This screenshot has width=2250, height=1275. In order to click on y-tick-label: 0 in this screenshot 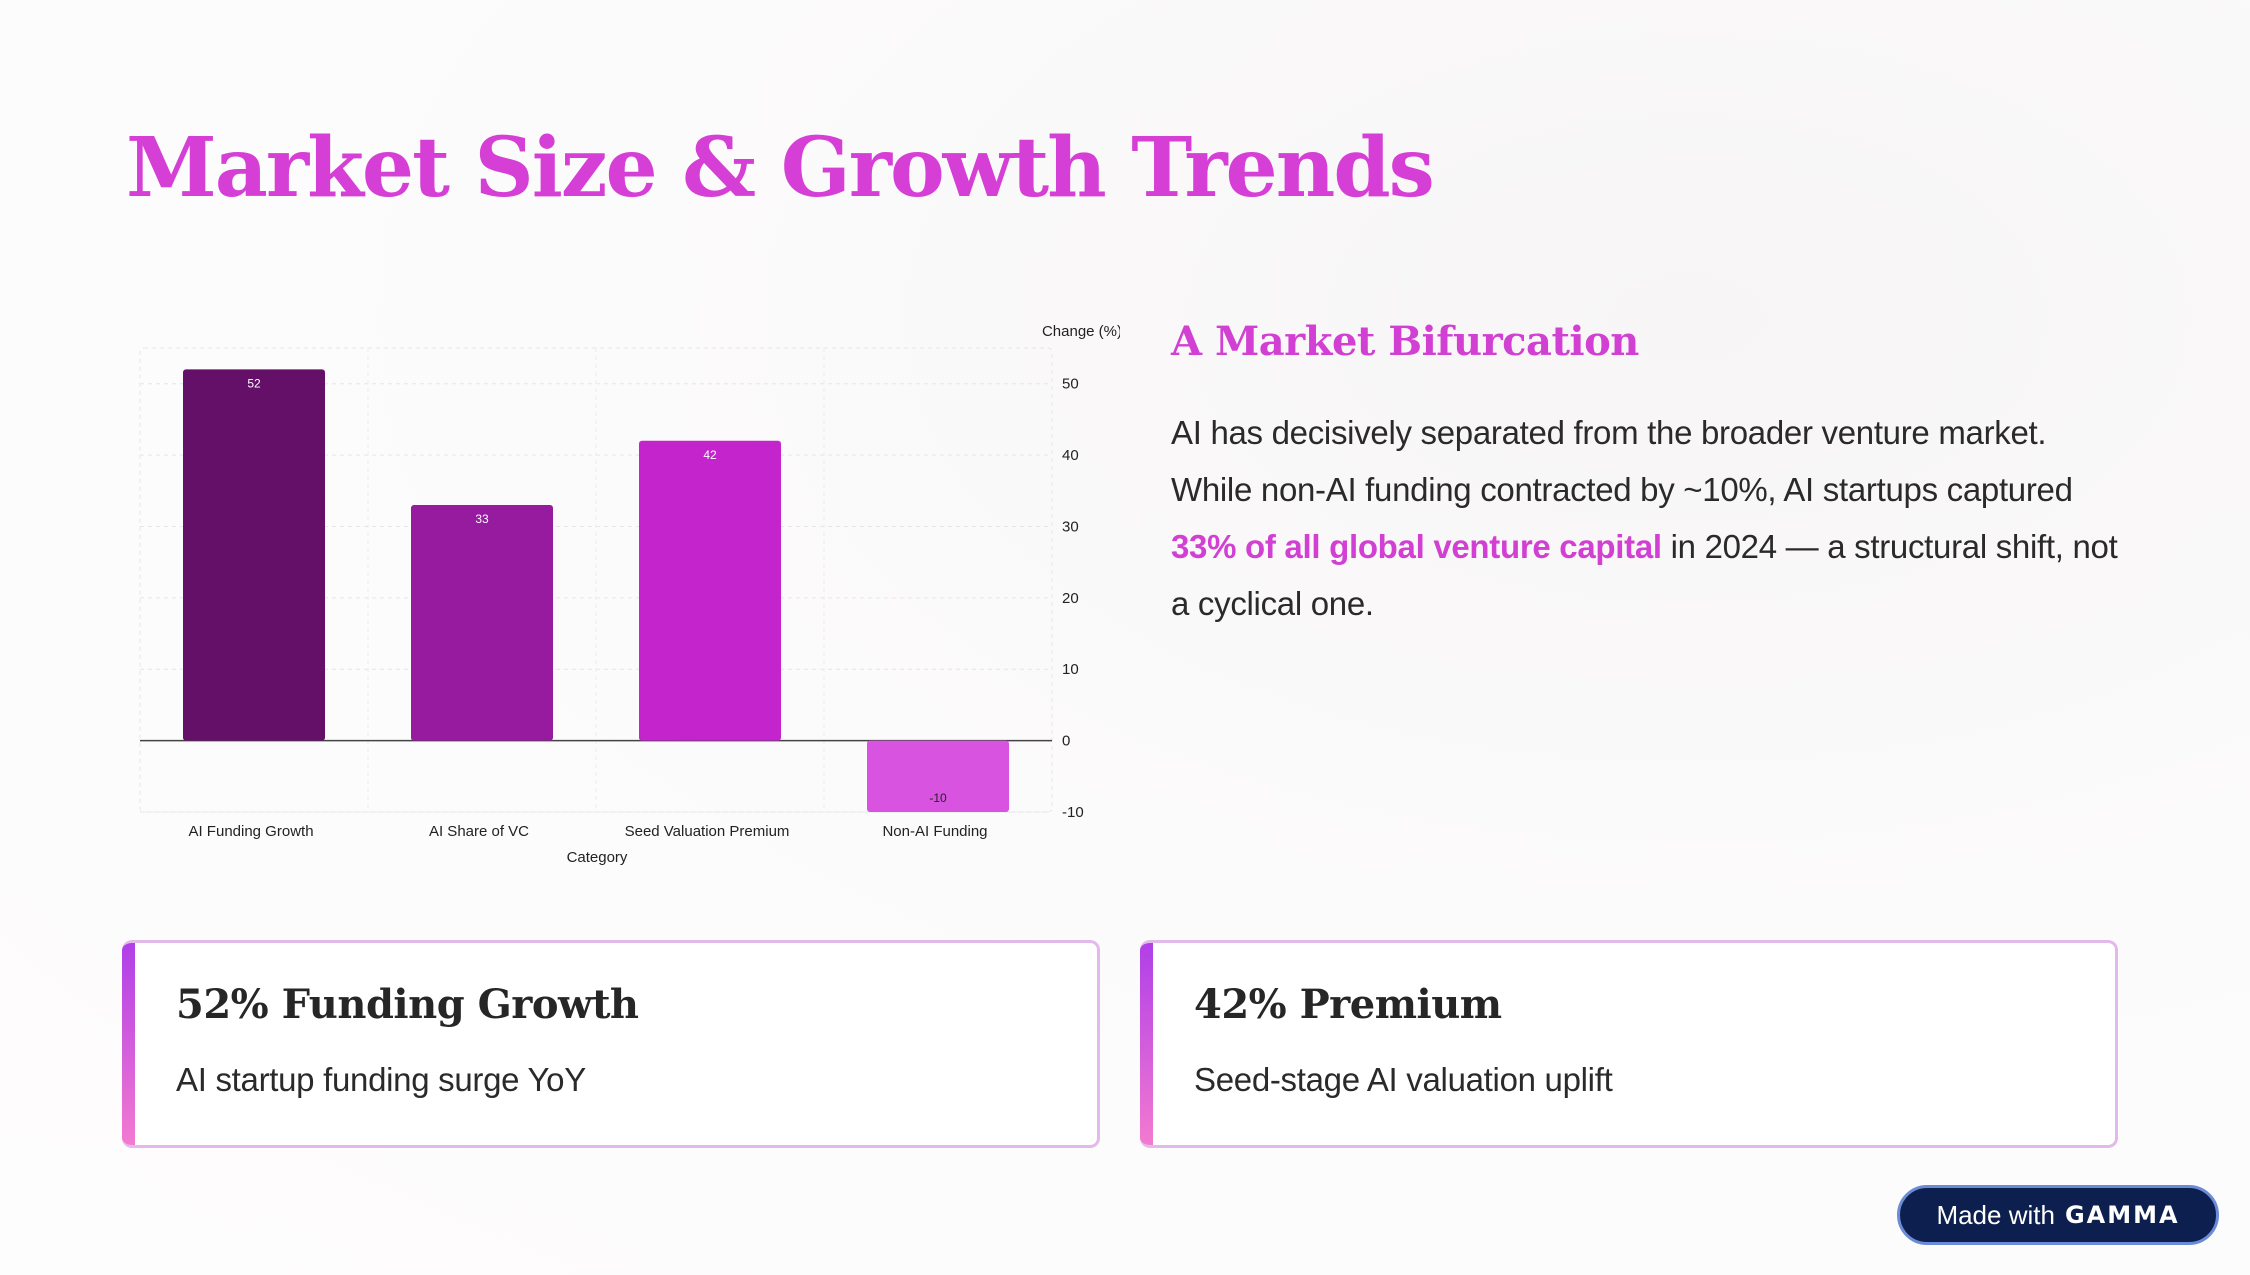, I will do `click(1066, 741)`.